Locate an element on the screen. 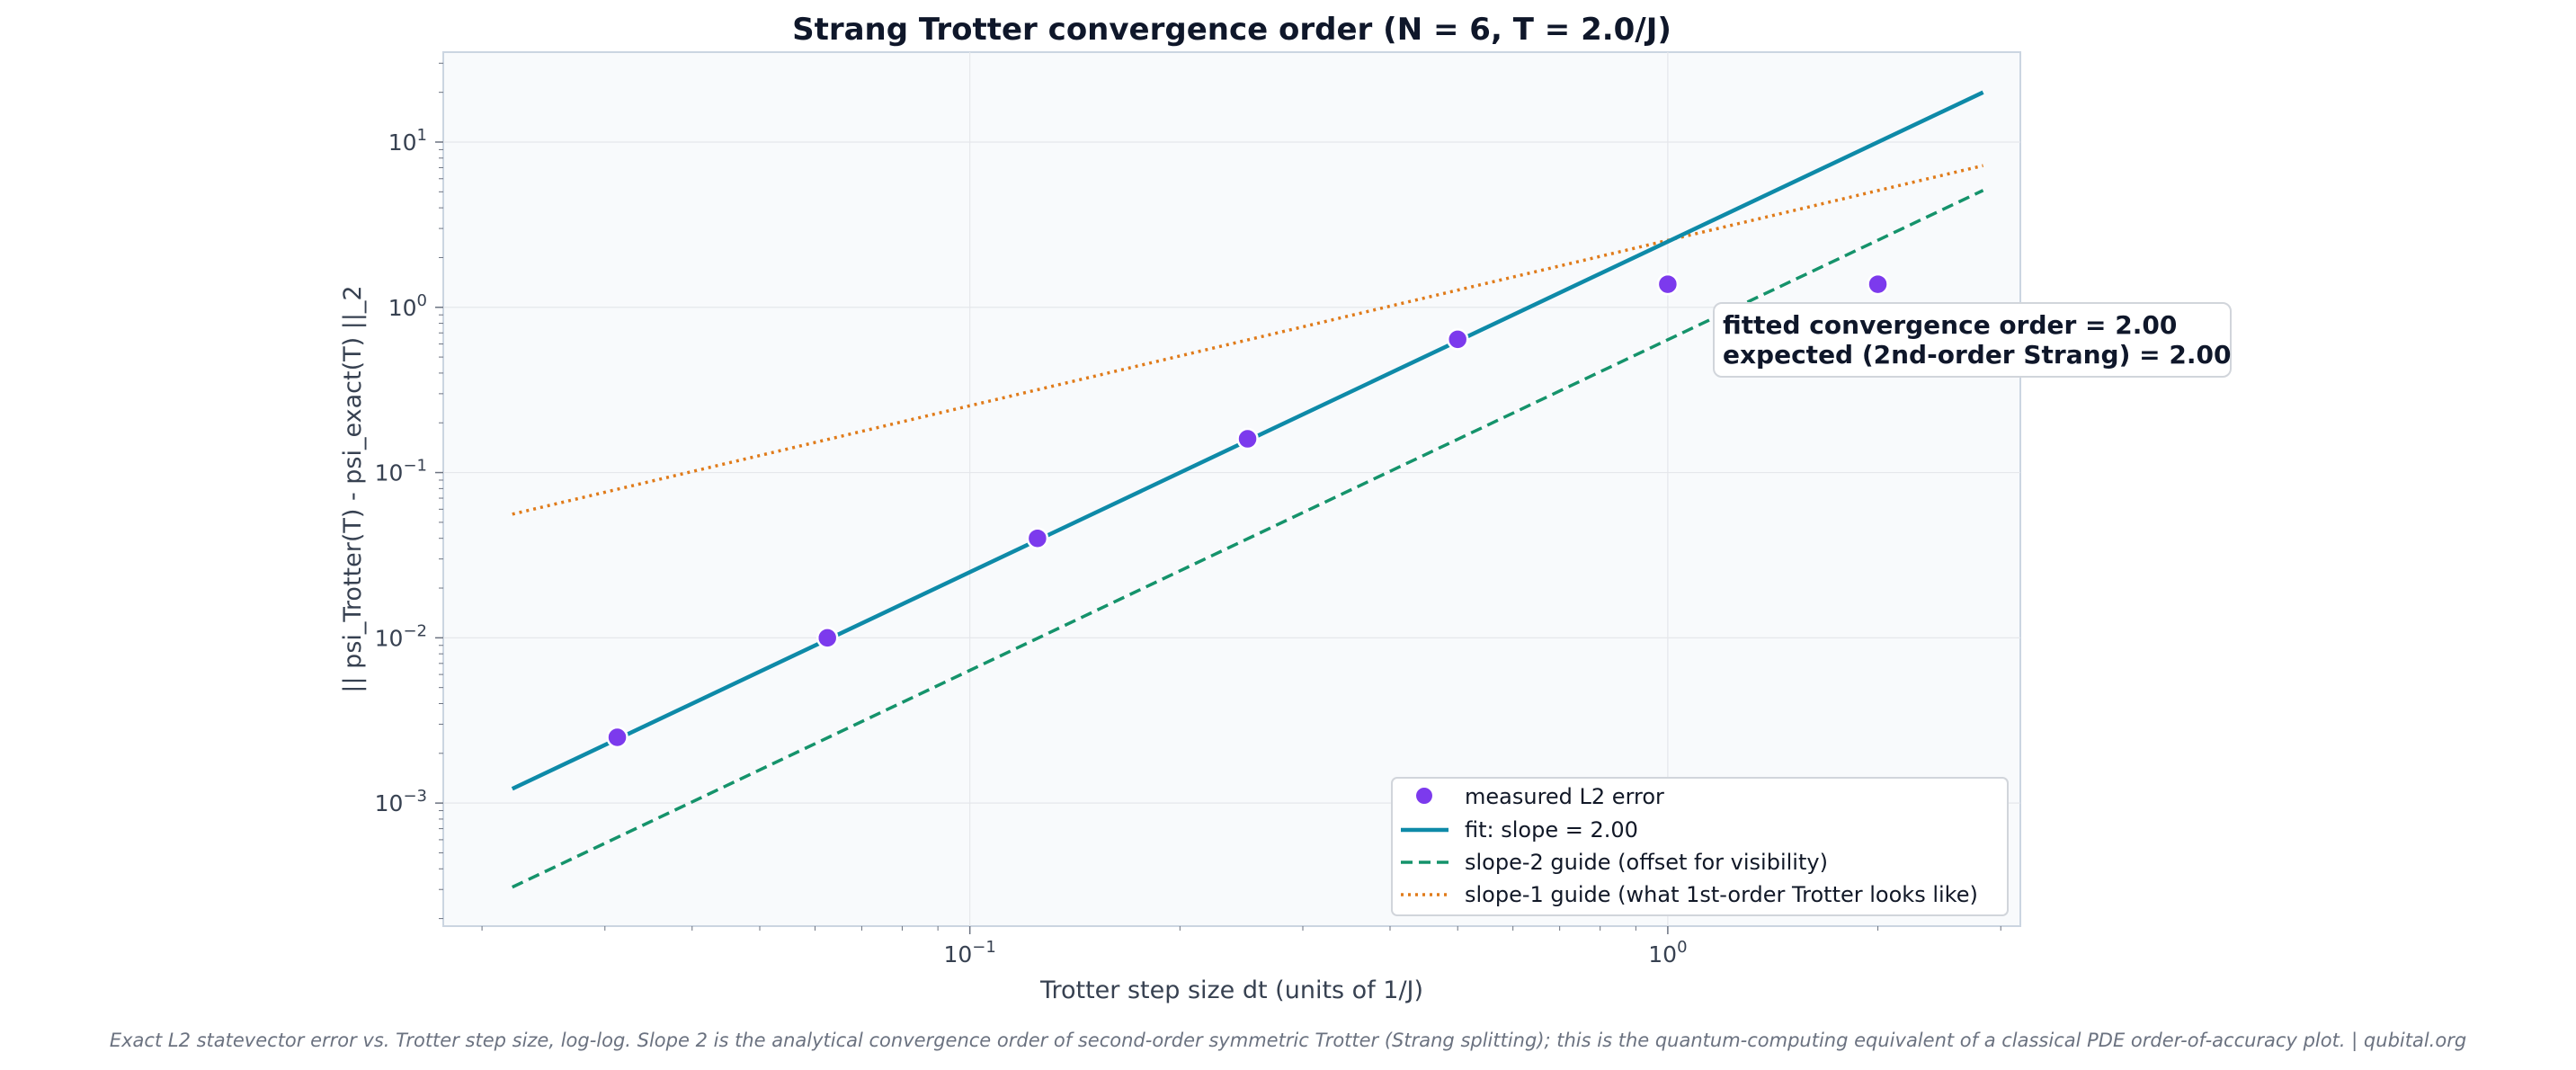  y-tick-label: 10⁰ is located at coordinates (407, 306).